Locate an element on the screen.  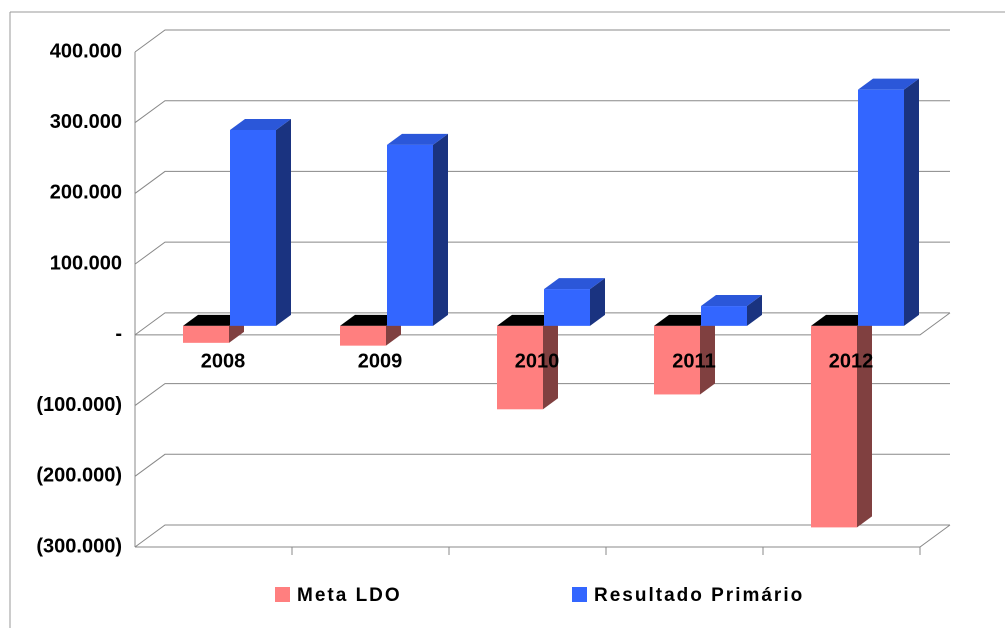
floor-edge is located at coordinates (543, 536).